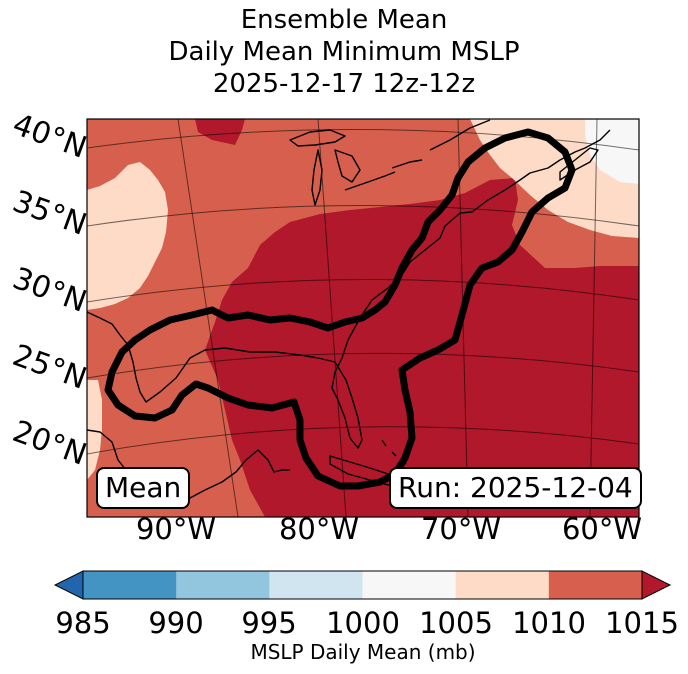 The image size is (688, 674). Describe the element at coordinates (127, 236) in the screenshot. I see `mslp-field-1005-1010-west` at that location.